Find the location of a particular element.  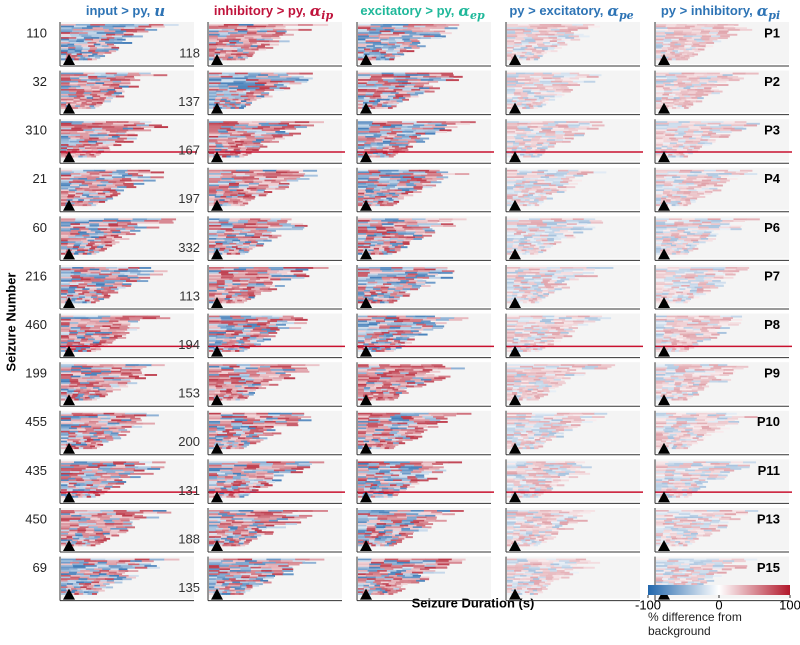

seizure-number: 310 is located at coordinates (36, 130).